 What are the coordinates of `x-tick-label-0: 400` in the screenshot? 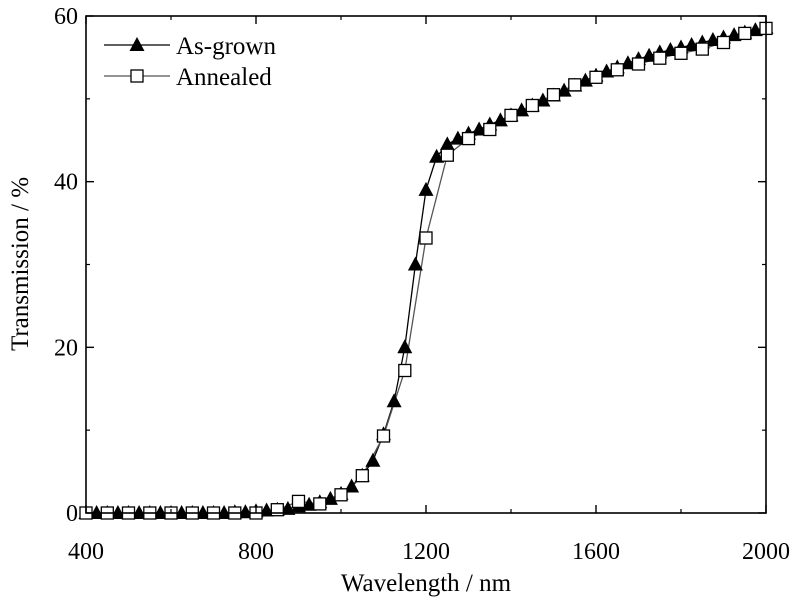 It's located at (86, 552).